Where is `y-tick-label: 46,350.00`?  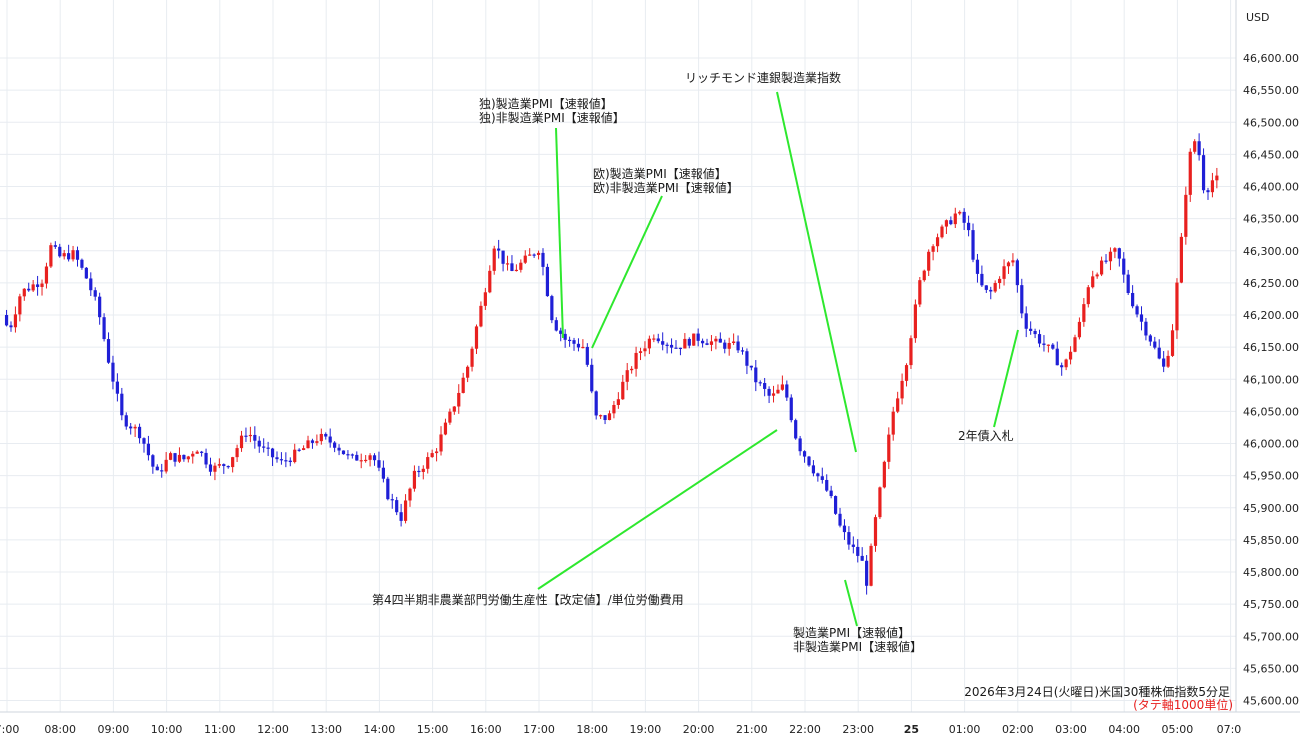
y-tick-label: 46,350.00 is located at coordinates (1271, 219).